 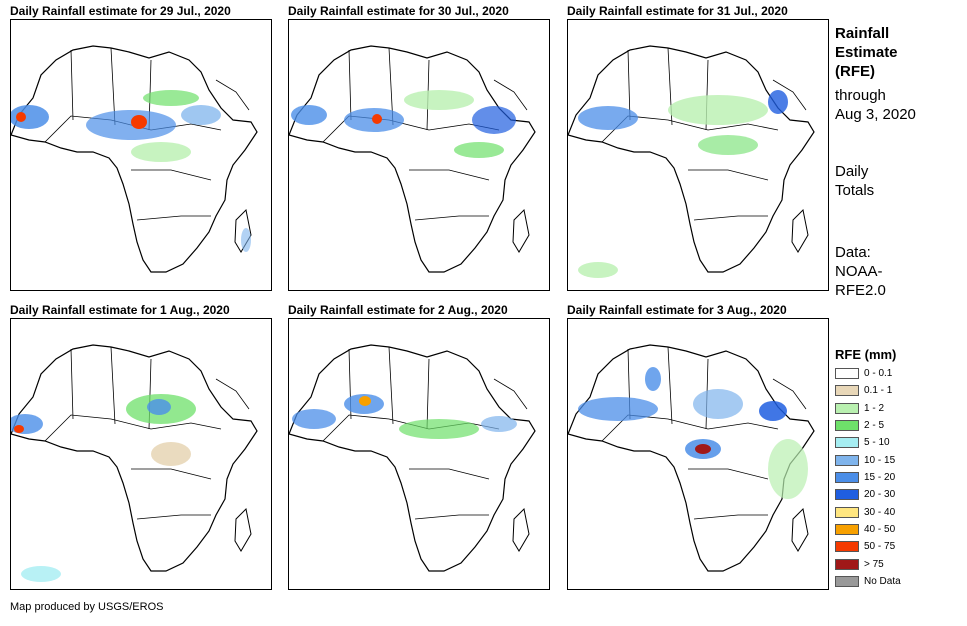 I want to click on legend-label: 20 - 30, so click(x=880, y=494).